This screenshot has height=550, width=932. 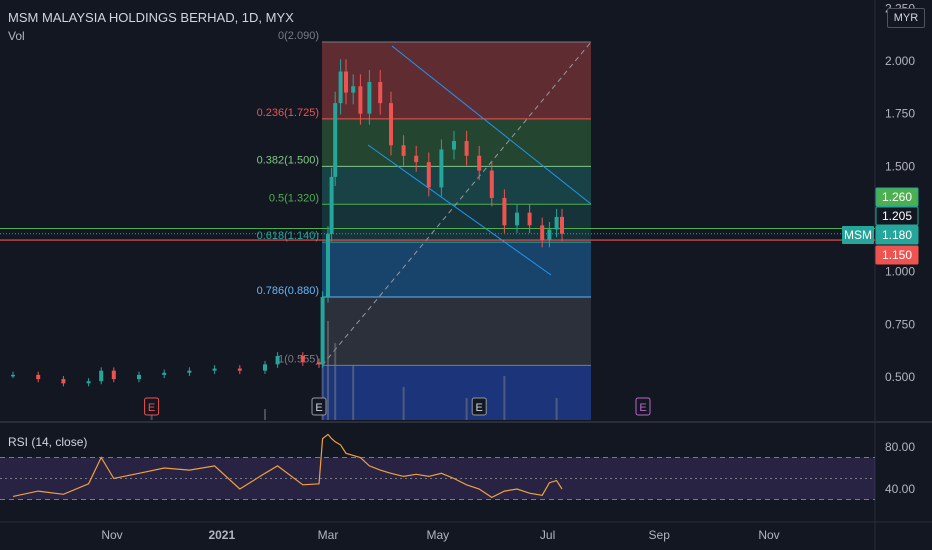 I want to click on price-label: 1.150, so click(x=897, y=255).